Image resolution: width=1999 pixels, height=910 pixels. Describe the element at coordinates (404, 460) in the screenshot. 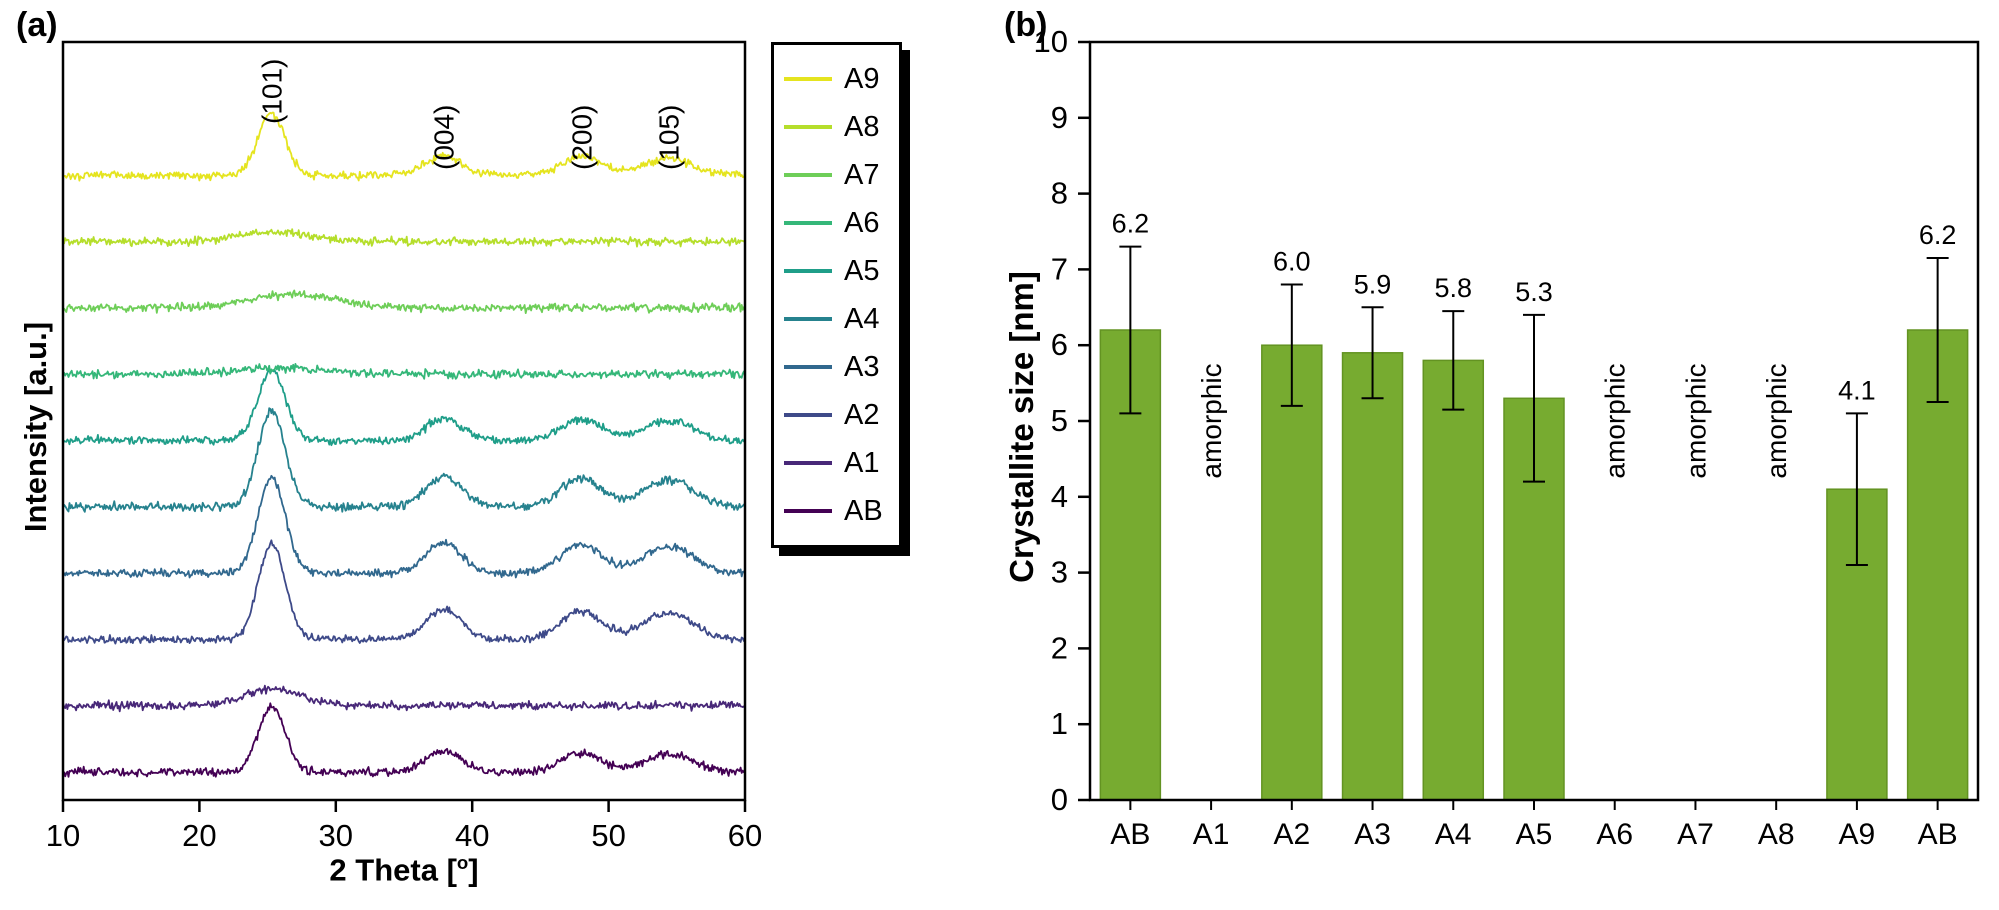

I see `xrd-trace-A4` at that location.